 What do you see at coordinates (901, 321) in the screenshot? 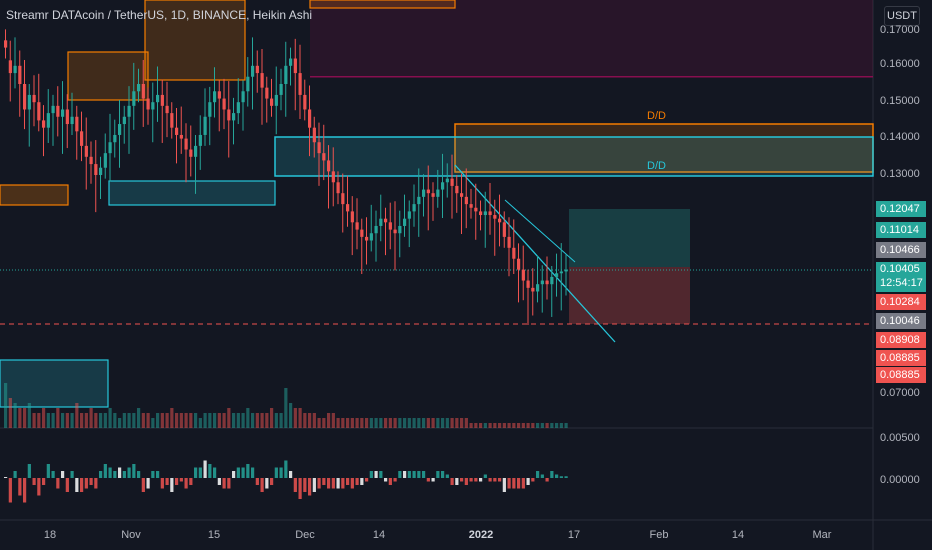
I see `price-tag-stop: 0.10046` at bounding box center [901, 321].